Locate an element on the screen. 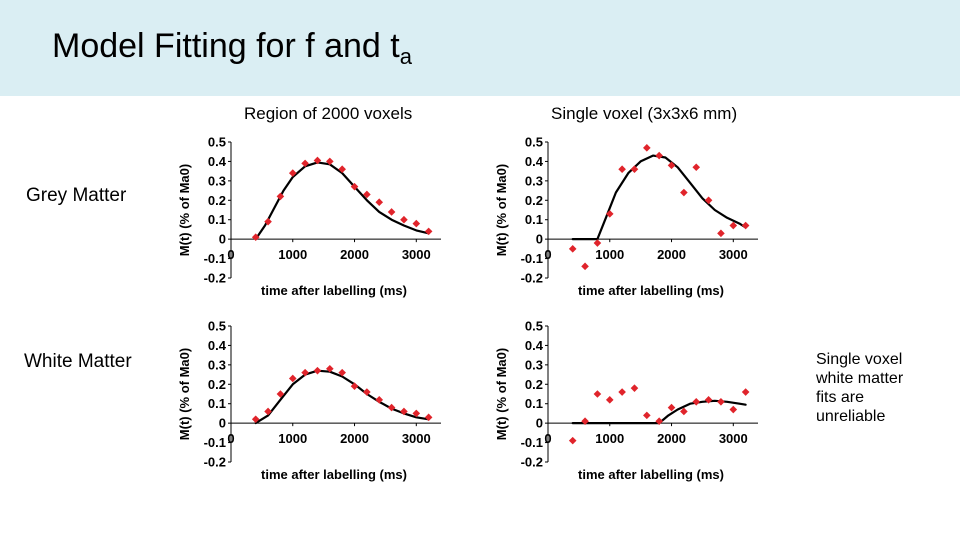 The height and width of the screenshot is (540, 960). row-label-grey-matter: Grey Matter is located at coordinates (76, 195).